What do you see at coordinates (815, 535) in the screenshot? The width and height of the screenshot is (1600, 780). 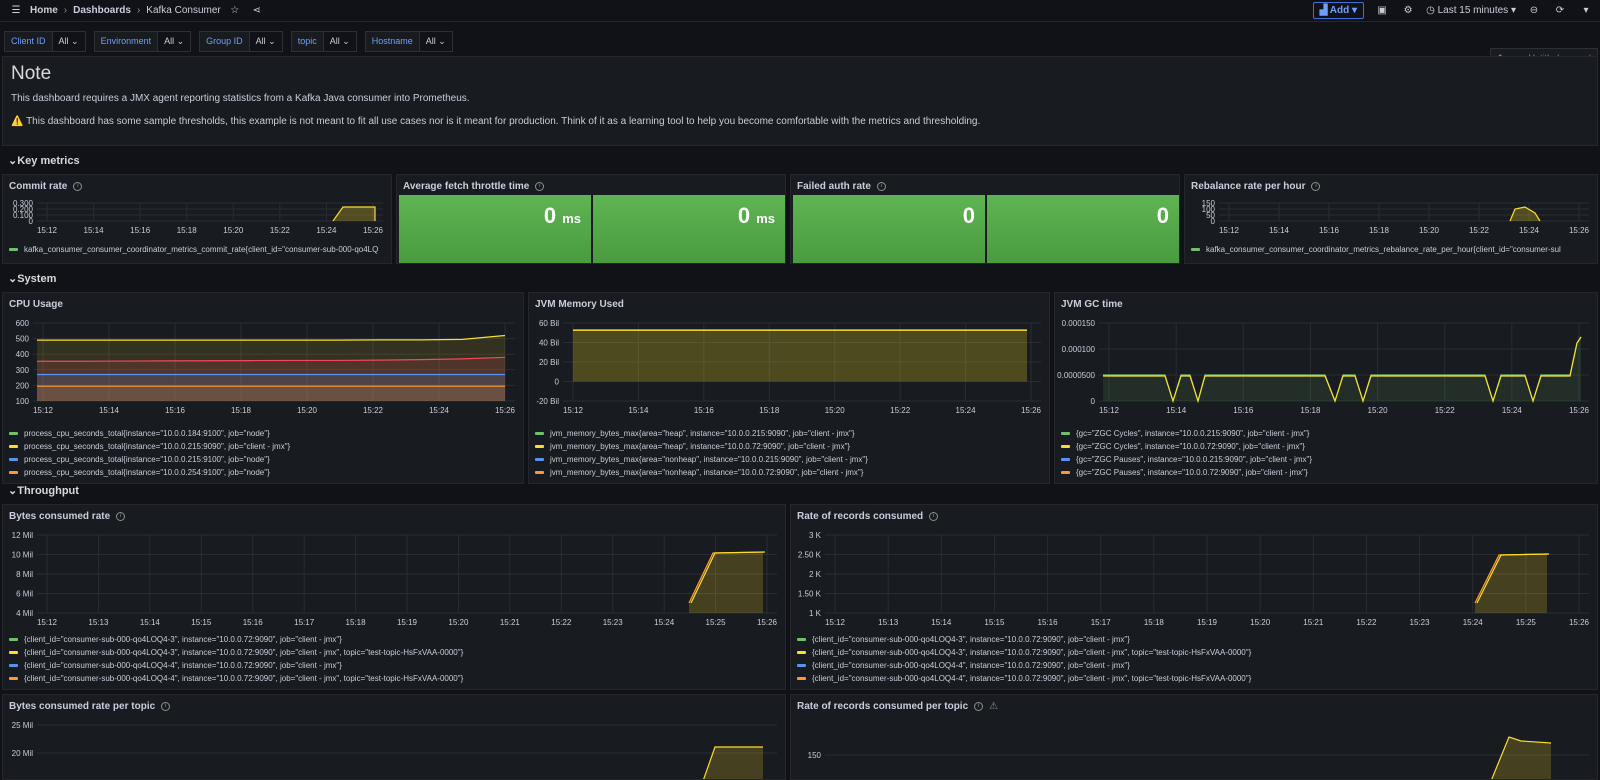 I see `y-tick-label: 3 K` at bounding box center [815, 535].